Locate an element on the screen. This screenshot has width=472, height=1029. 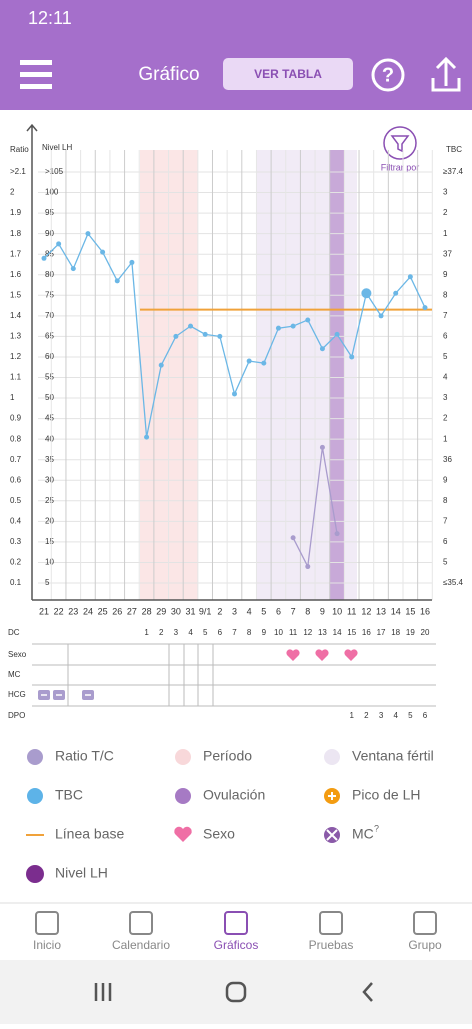
status-time: 12:11 is located at coordinates (50, 18).